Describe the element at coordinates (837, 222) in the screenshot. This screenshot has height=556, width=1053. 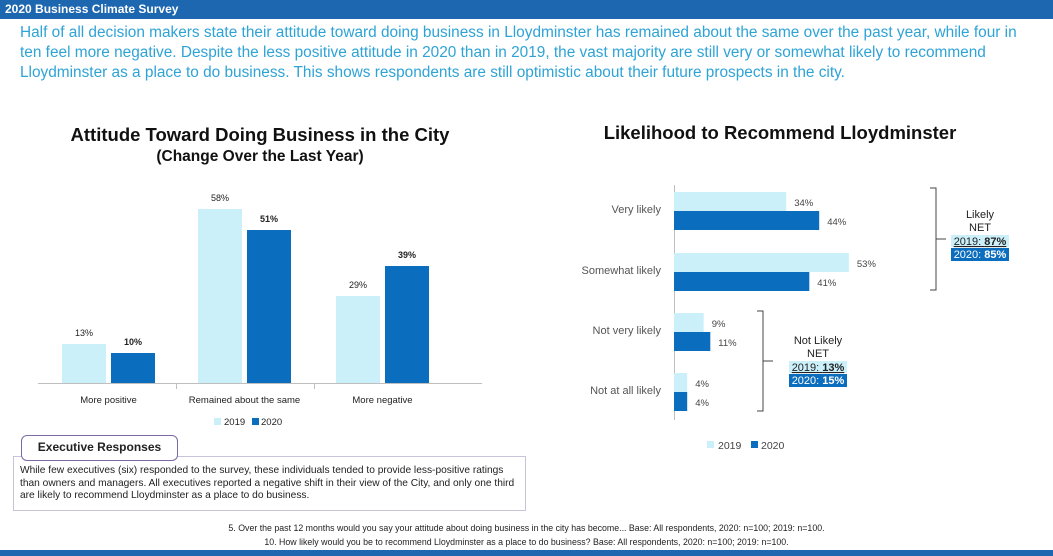
I see `chart2-data-label: 44%` at that location.